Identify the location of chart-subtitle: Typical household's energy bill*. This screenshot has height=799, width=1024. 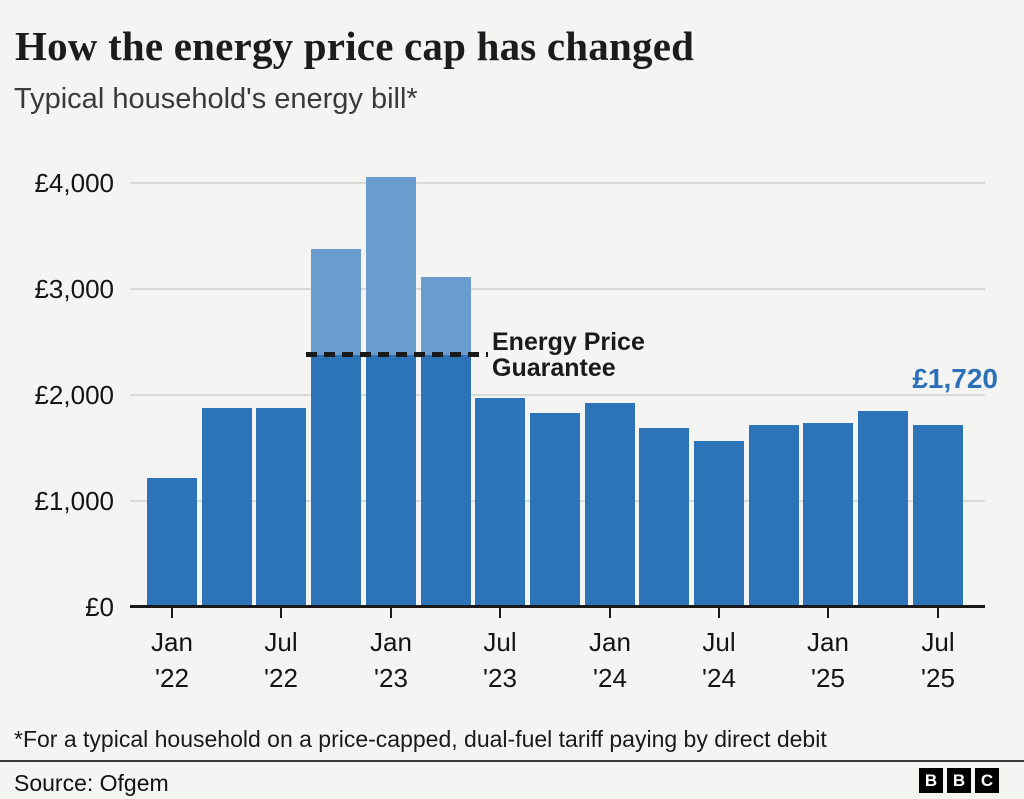
(216, 99).